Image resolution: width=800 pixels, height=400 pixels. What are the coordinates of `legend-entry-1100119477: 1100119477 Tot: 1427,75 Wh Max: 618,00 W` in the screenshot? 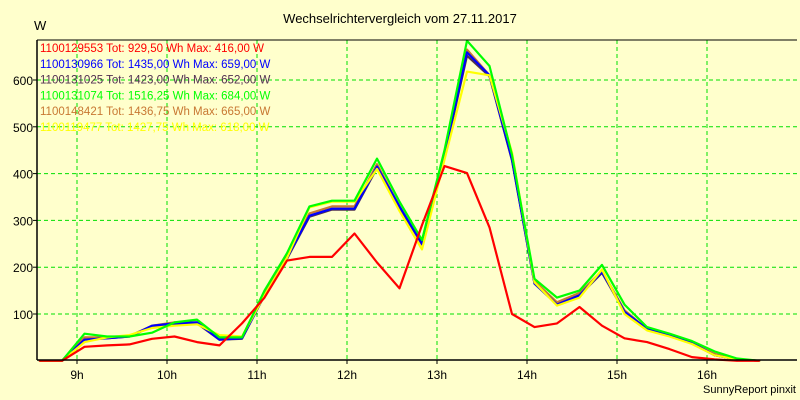 It's located at (155, 128).